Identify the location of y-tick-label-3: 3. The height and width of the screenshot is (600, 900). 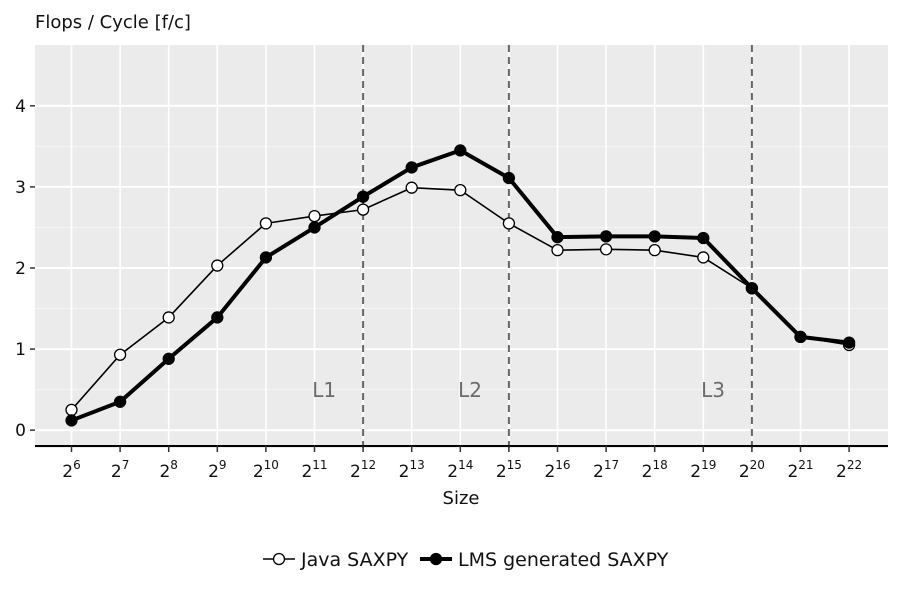
(20, 188).